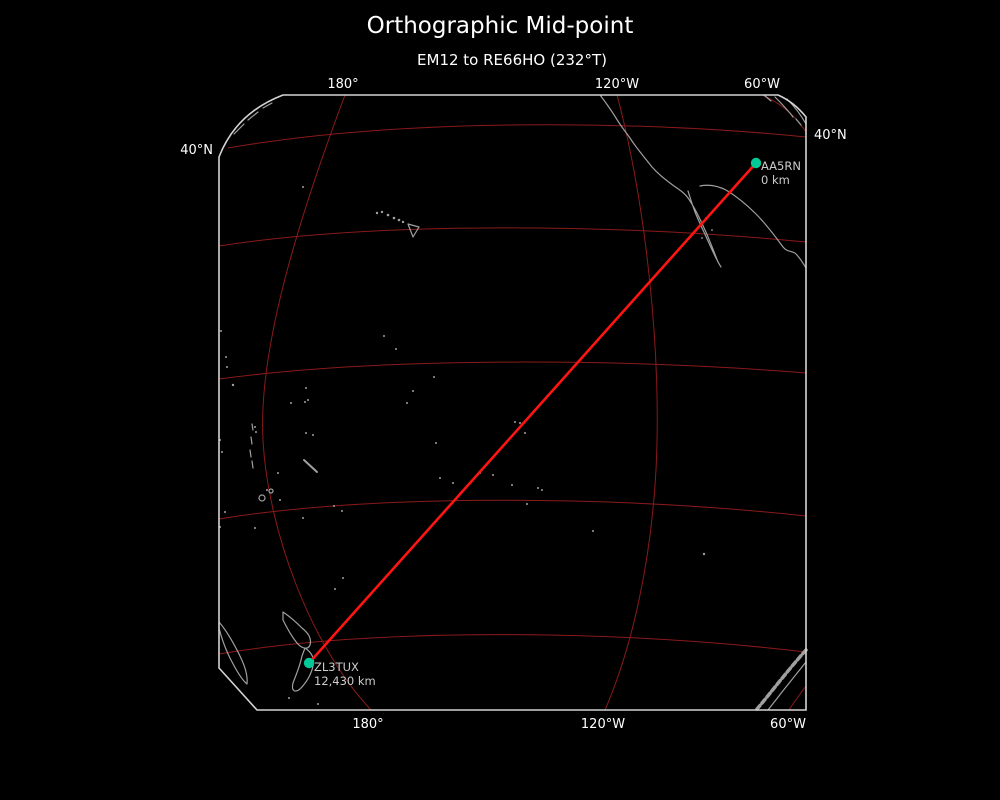 The width and height of the screenshot is (1000, 800). What do you see at coordinates (517, 136) in the screenshot?
I see `parallel-40n` at bounding box center [517, 136].